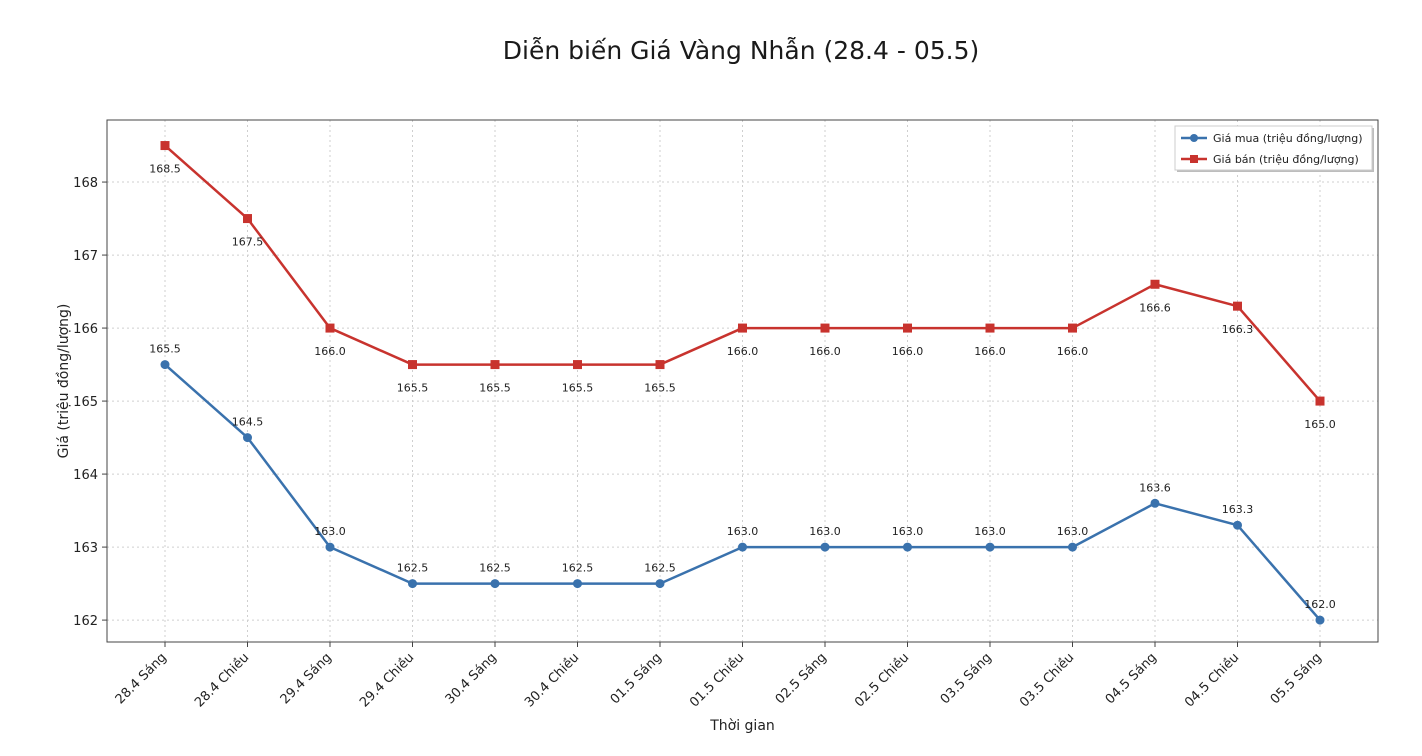 Image resolution: width=1422 pixels, height=756 pixels. Describe the element at coordinates (1238, 509) in the screenshot. I see `series-0-data-label: 163.3` at that location.